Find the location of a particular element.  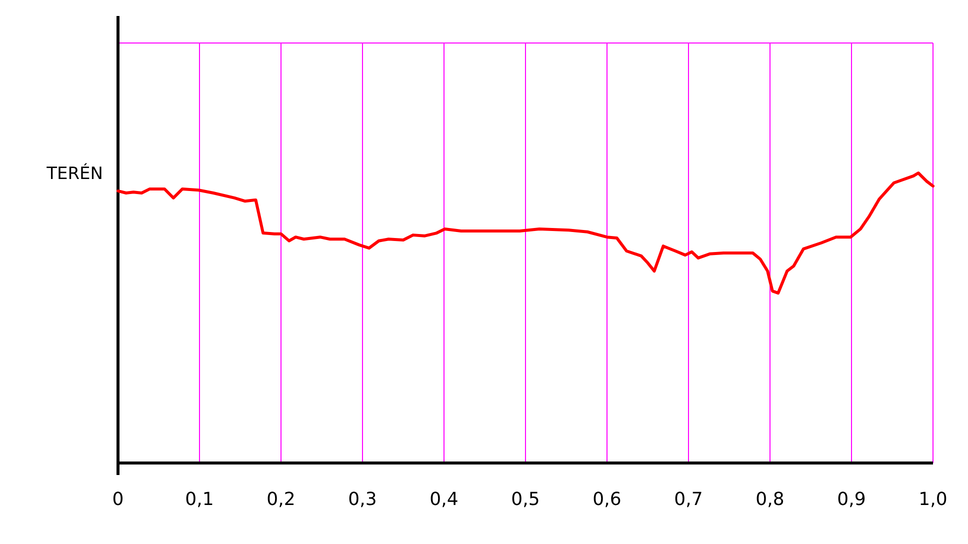

x-tick-label: 0,7 is located at coordinates (688, 499).